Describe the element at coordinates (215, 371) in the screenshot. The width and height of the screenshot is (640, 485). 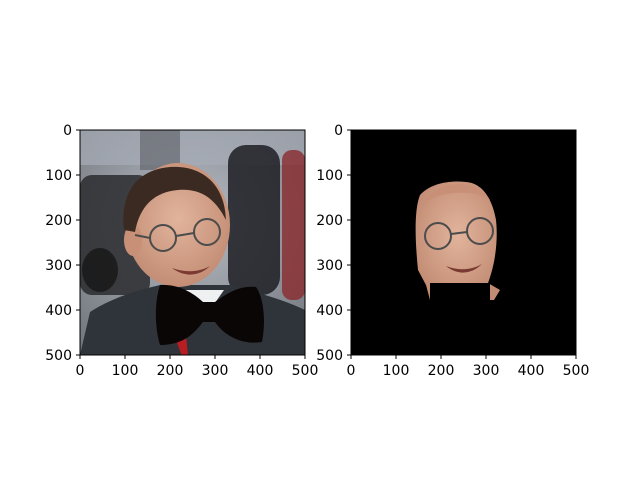
I see `left-x-tick-label: 300` at that location.